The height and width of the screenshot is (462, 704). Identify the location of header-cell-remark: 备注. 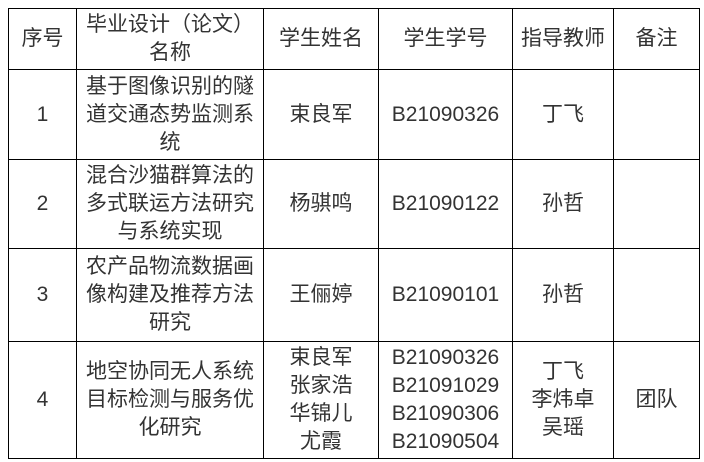
(656, 39).